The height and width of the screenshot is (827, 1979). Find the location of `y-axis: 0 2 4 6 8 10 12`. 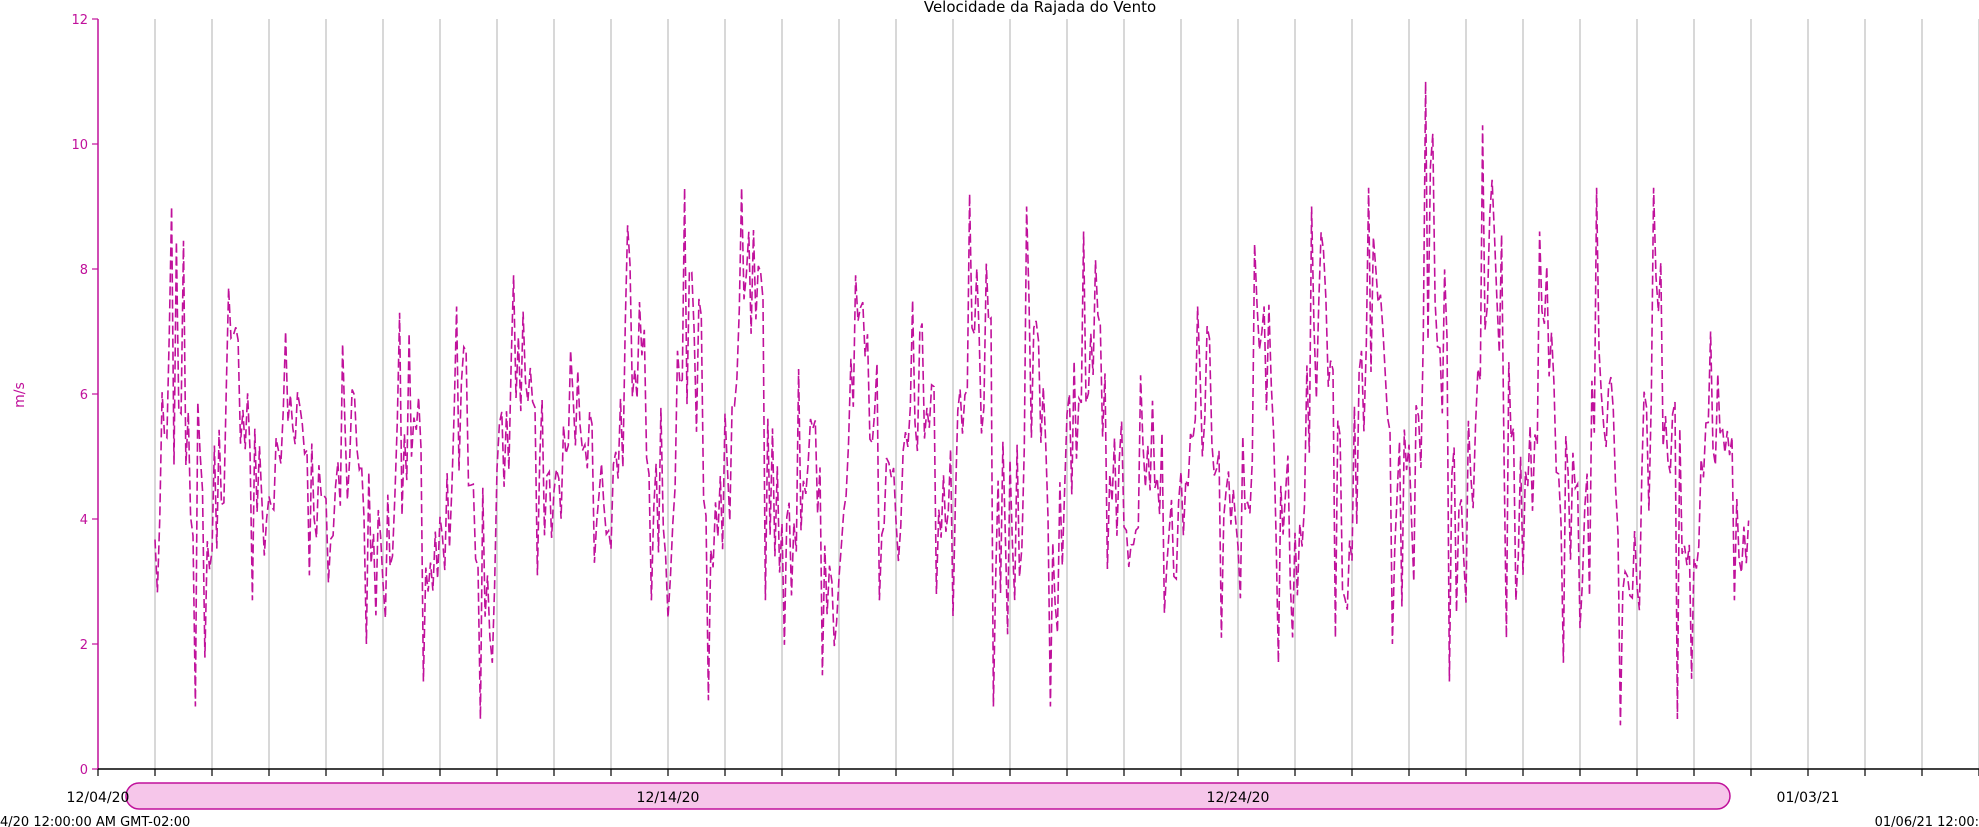

y-axis: 0 2 4 6 8 10 12 is located at coordinates (85, 395).